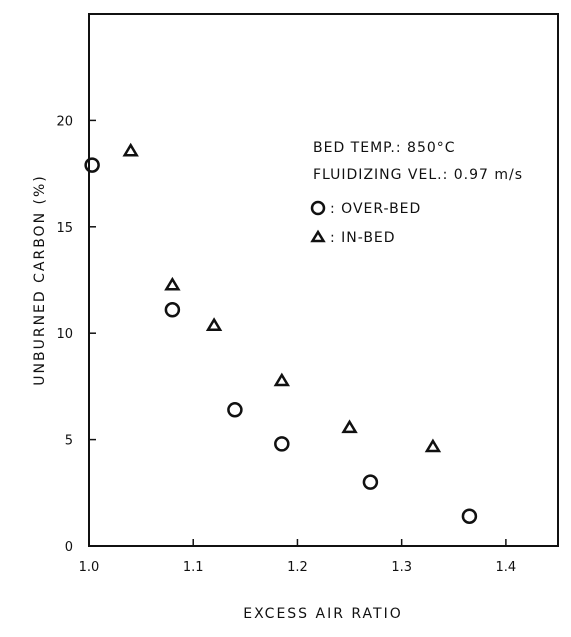 The image size is (571, 637). I want to click on x-tick-label: 1.3, so click(401, 567).